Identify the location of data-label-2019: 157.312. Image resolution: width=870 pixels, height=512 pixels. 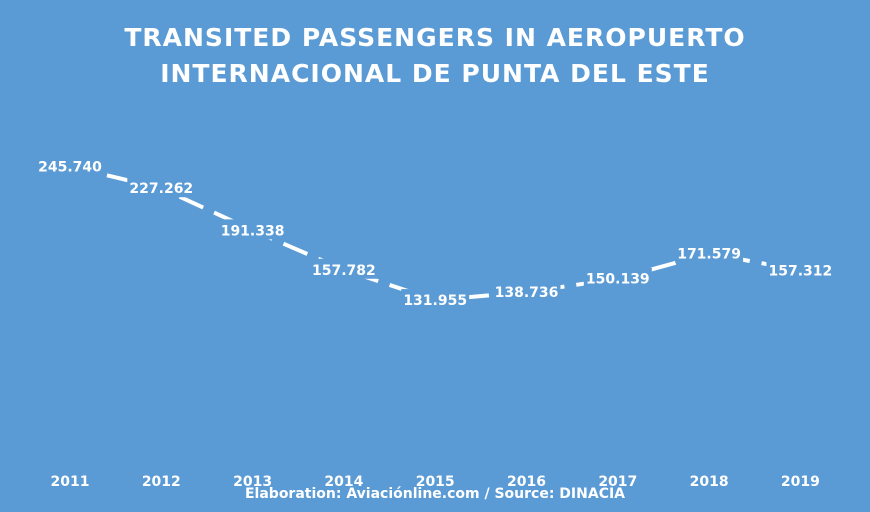
(800, 269).